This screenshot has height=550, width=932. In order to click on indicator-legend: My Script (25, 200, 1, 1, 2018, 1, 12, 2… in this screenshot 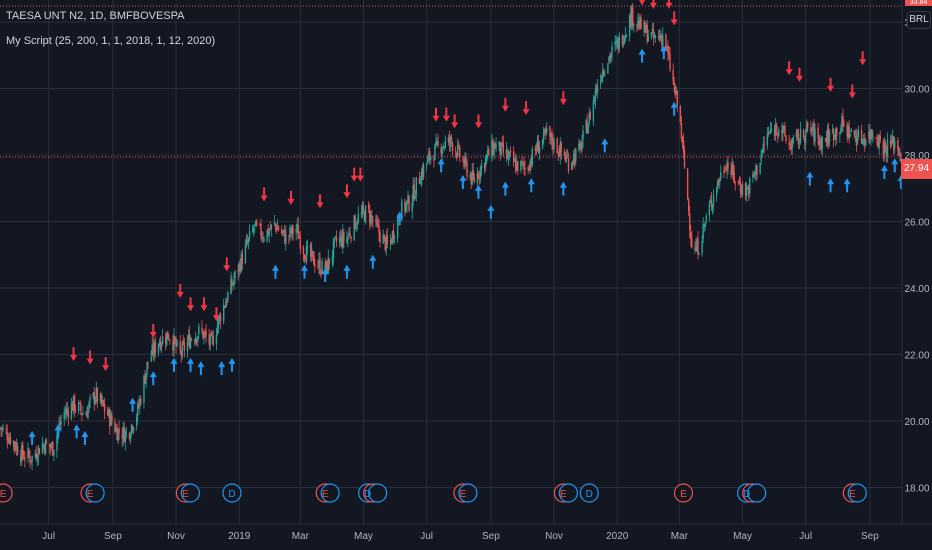, I will do `click(111, 41)`.